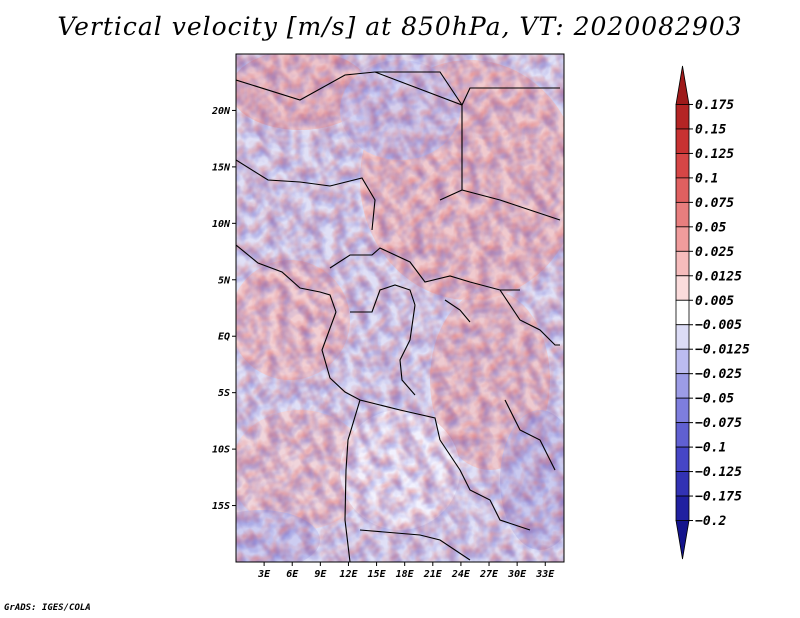 This screenshot has height=618, width=800. I want to click on colorbar-label: −0.005, so click(718, 325).